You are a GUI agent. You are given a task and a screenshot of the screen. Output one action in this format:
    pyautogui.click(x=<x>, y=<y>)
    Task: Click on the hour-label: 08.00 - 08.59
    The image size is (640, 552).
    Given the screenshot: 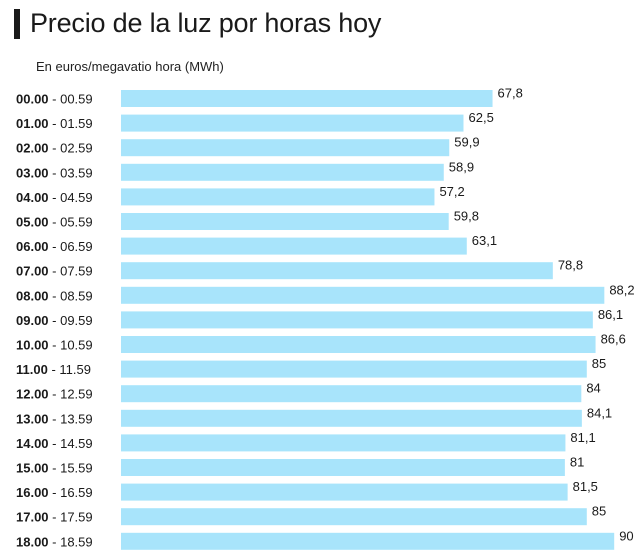 What is the action you would take?
    pyautogui.click(x=54, y=295)
    